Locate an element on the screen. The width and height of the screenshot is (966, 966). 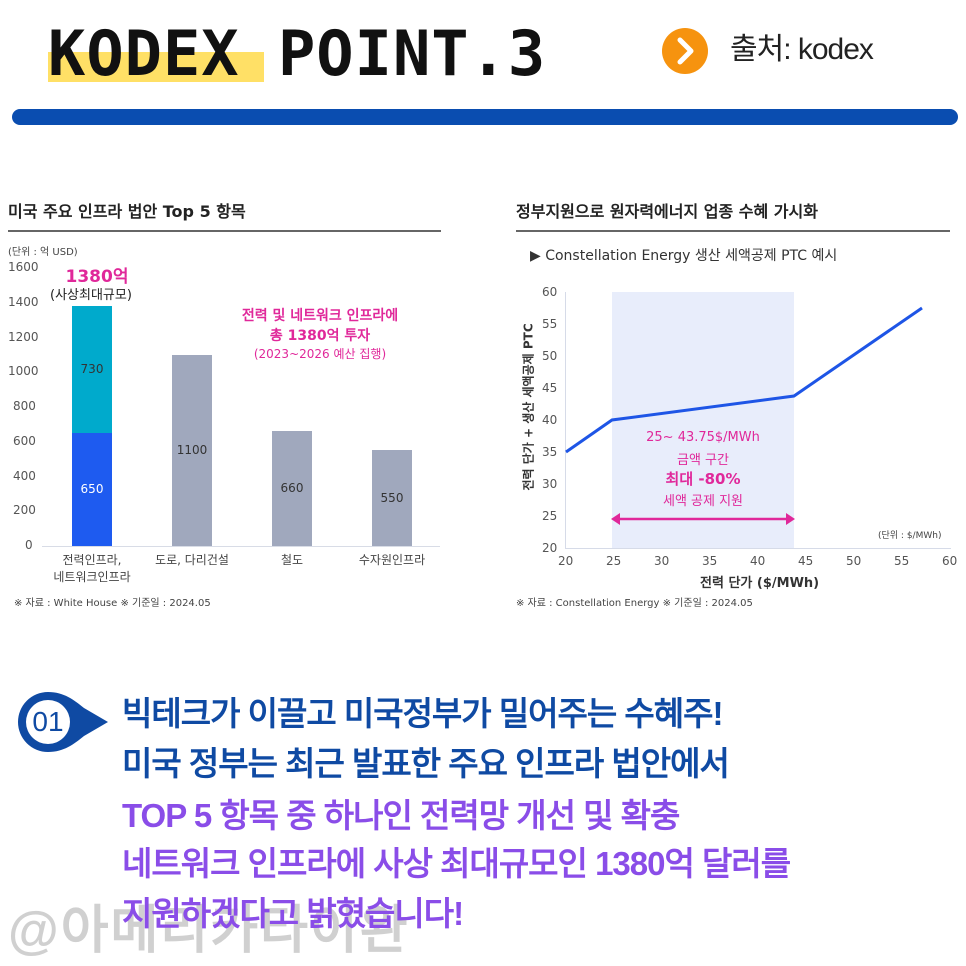
bar-water is located at coordinates (392, 498).